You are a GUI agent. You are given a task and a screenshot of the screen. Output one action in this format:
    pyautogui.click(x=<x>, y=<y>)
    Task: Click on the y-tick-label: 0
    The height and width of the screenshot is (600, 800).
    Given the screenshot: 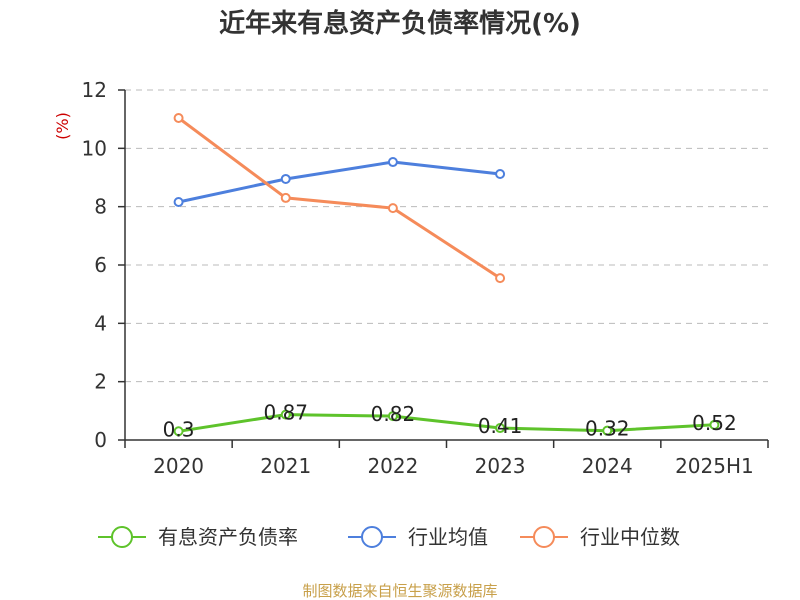 What is the action you would take?
    pyautogui.click(x=100, y=440)
    